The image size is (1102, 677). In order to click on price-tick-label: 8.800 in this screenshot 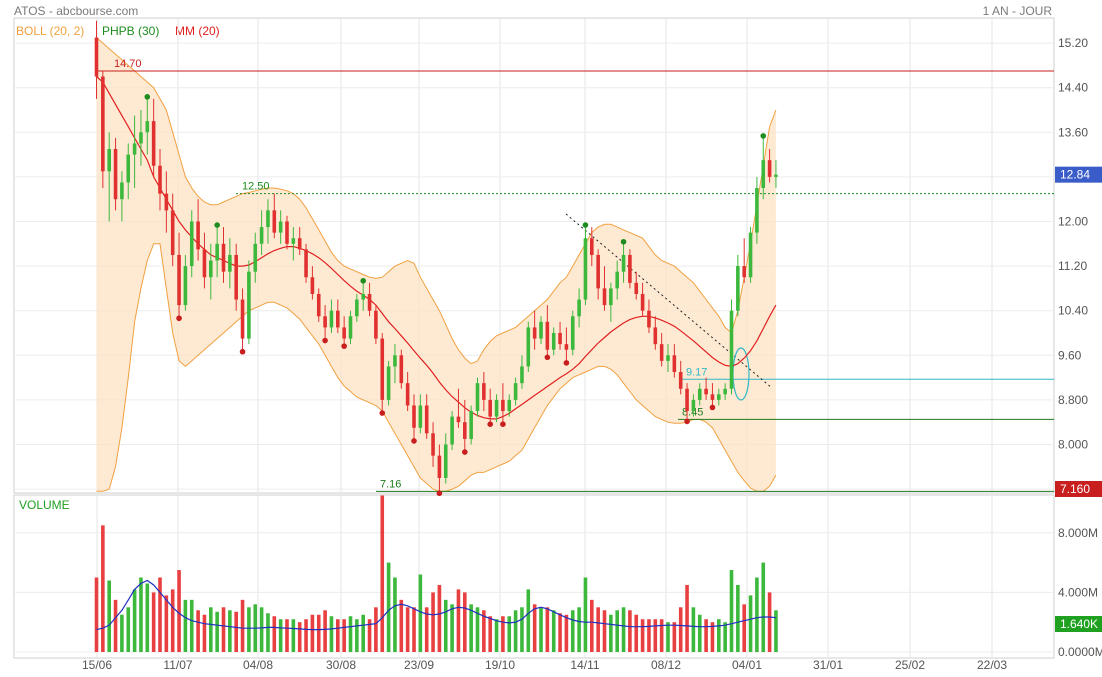, I will do `click(1073, 400)`.